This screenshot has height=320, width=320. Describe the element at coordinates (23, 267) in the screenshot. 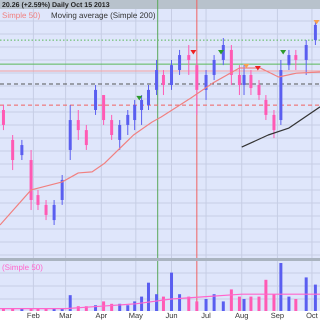

I see `text: (Simple 50)` at that location.